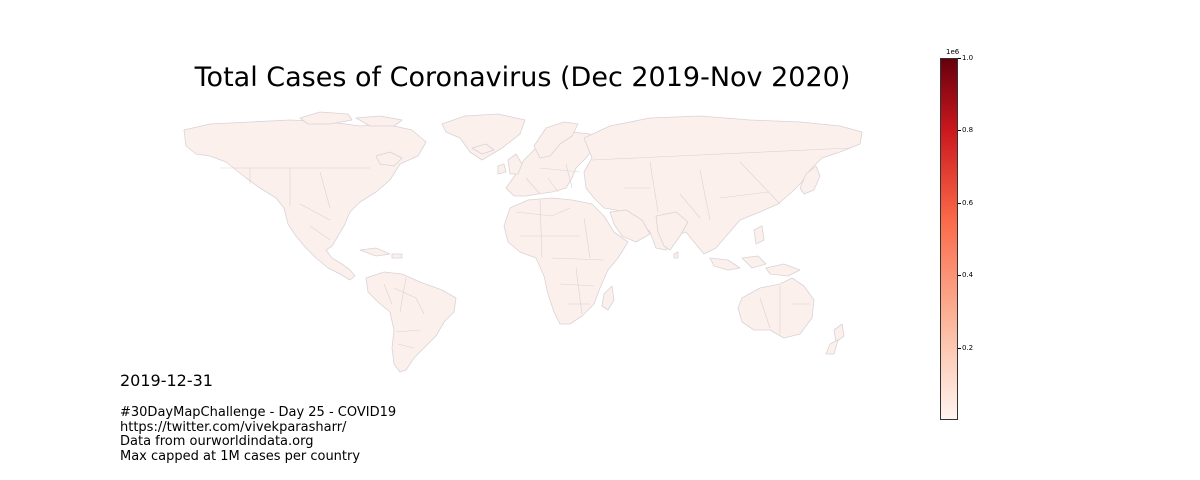  What do you see at coordinates (166, 380) in the screenshot?
I see `date-label: 2019-12-31` at bounding box center [166, 380].